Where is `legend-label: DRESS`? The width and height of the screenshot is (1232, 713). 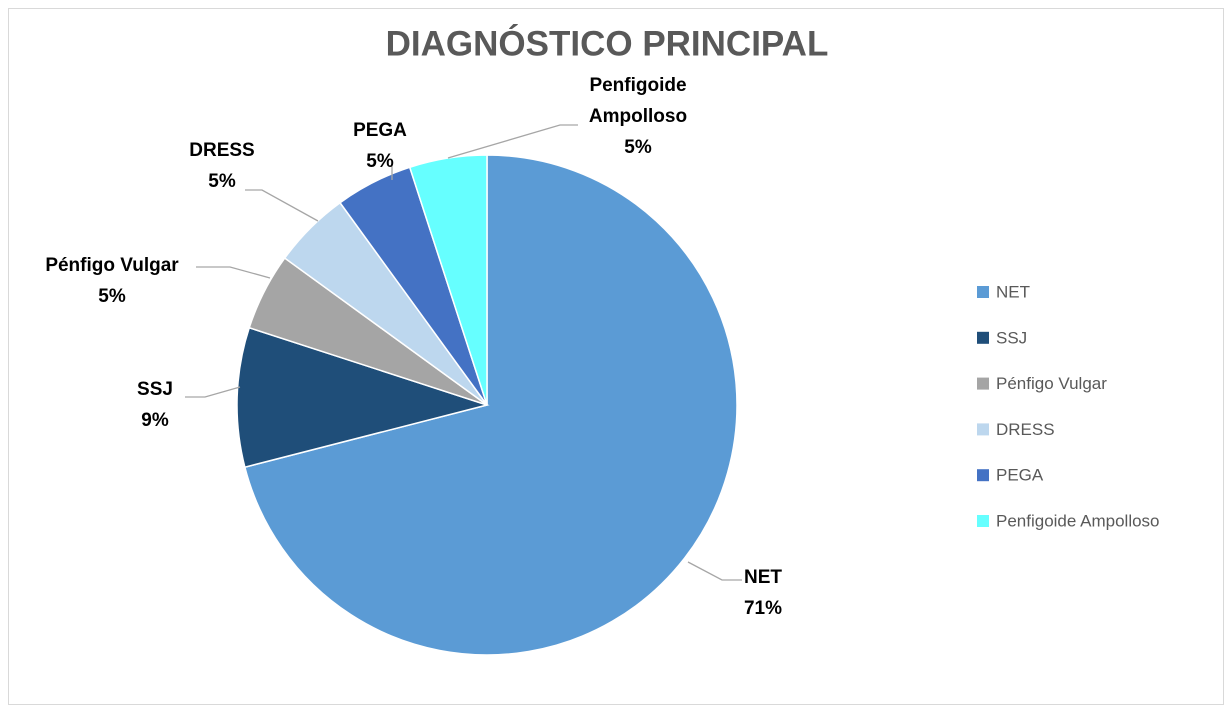
legend-label: DRESS is located at coordinates (1025, 429).